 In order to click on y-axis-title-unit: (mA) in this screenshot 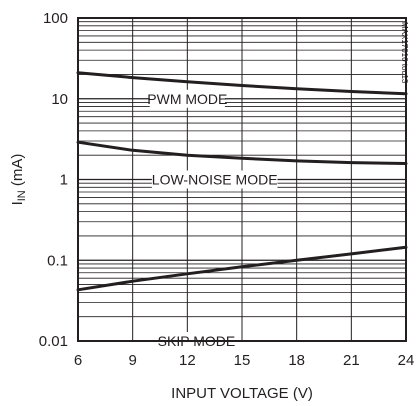, I will do `click(17, 172)`.